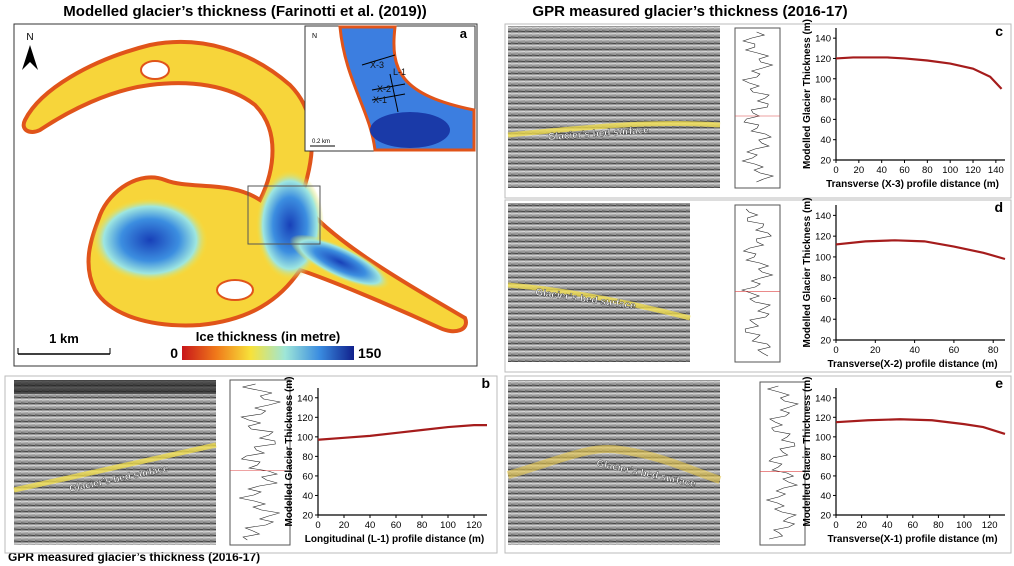  I want to click on scale-label: 1 km, so click(64, 338).